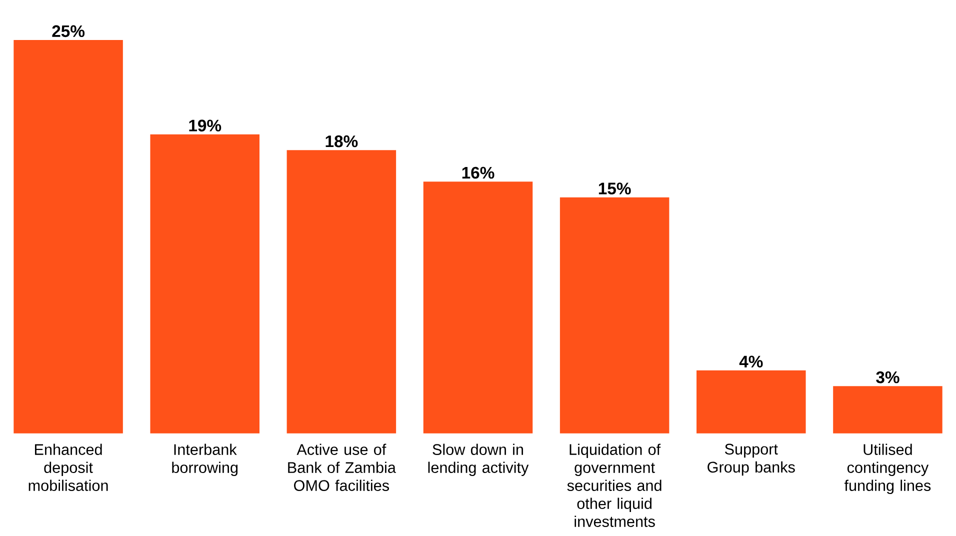  Describe the element at coordinates (751, 362) in the screenshot. I see `data-label: 4%` at that location.